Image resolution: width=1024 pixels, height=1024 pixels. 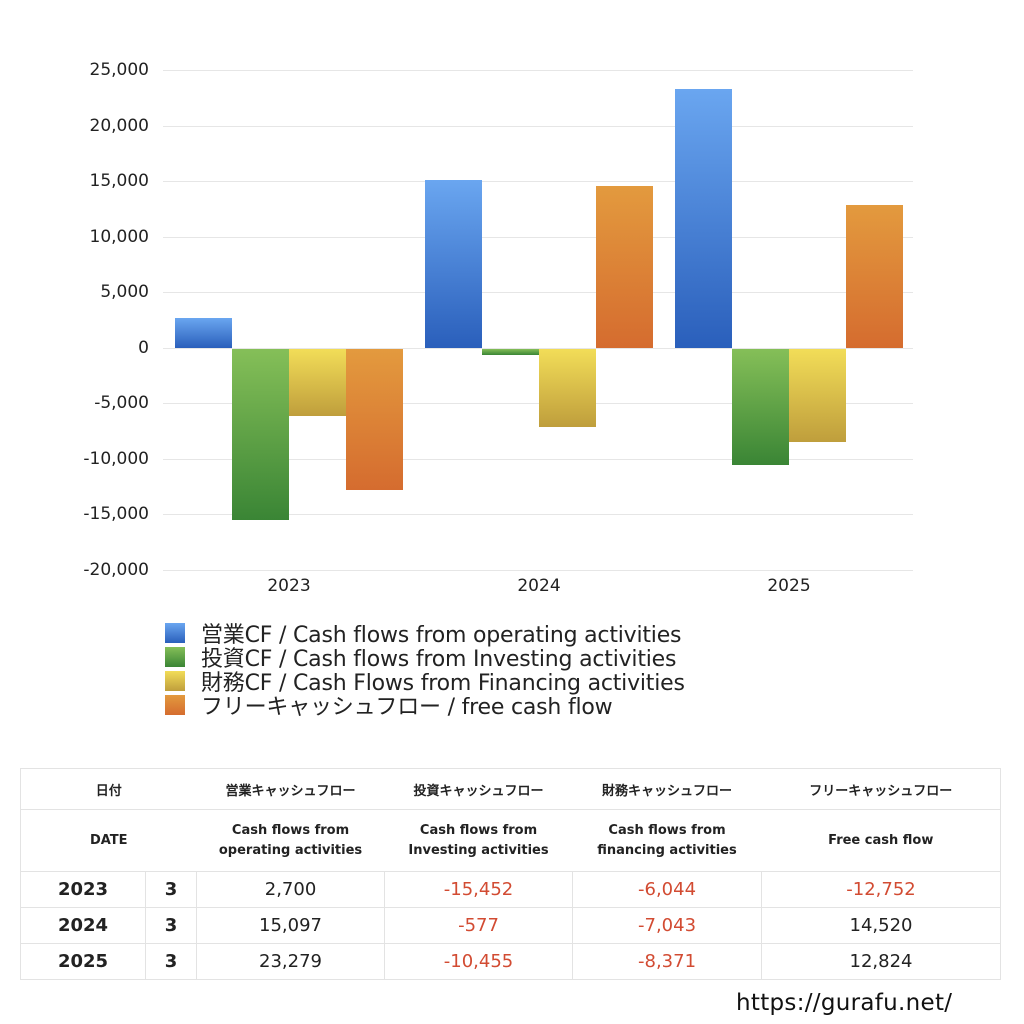 What do you see at coordinates (624, 267) in the screenshot?
I see `bar-3-2024` at bounding box center [624, 267].